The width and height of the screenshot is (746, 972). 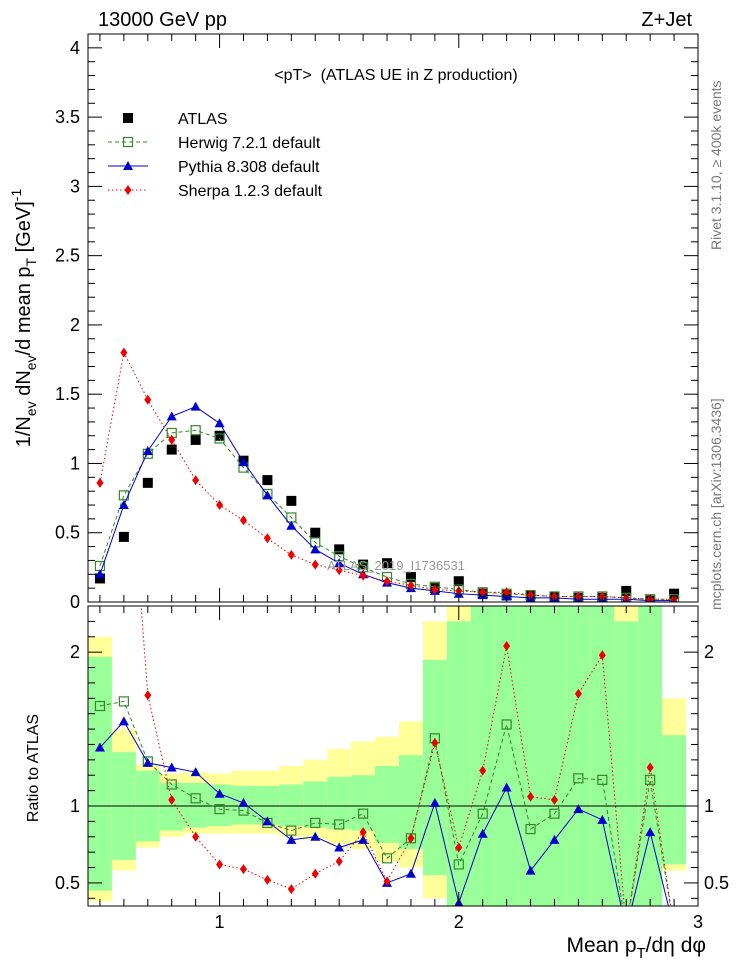 What do you see at coordinates (31, 408) in the screenshot?
I see `ylabel-sub-1: ev` at bounding box center [31, 408].